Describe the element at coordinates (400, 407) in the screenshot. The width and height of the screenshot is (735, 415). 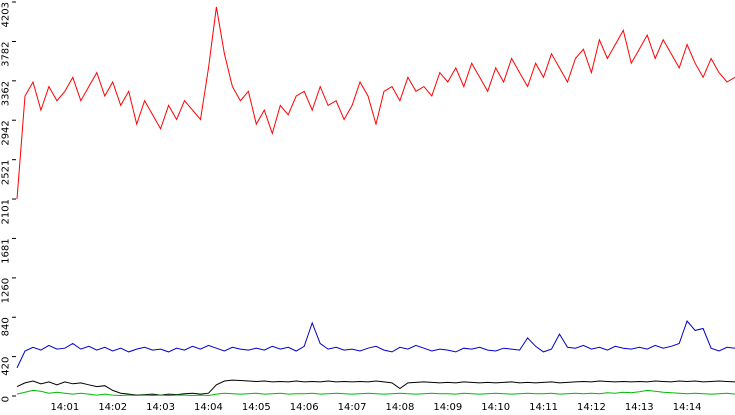
I see `x-tick-label: 14:08` at that location.